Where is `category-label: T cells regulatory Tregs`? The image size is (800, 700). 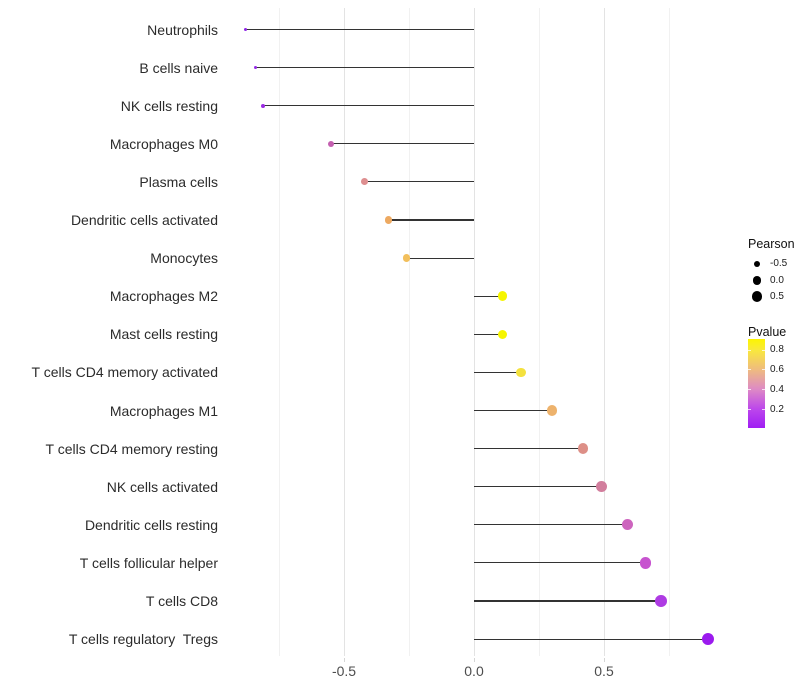 category-label: T cells regulatory Tregs is located at coordinates (143, 639).